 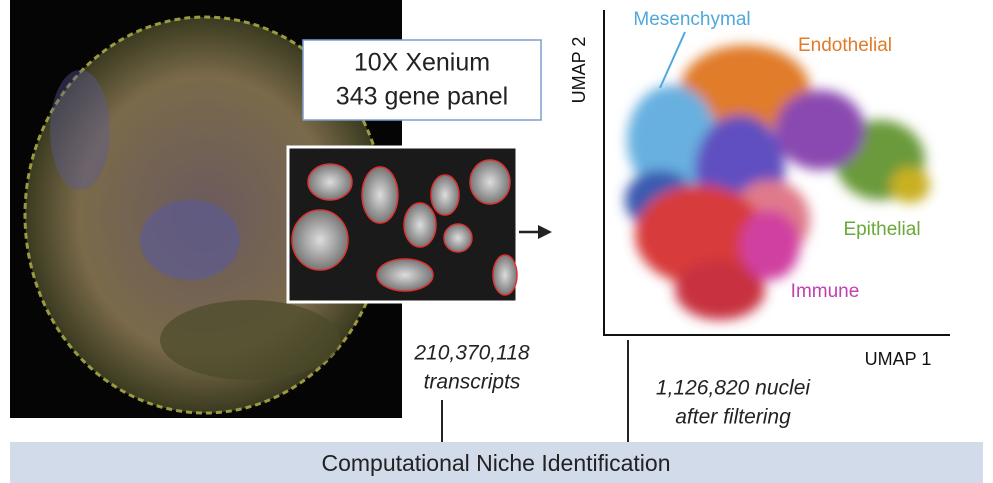 What do you see at coordinates (733, 388) in the screenshot?
I see `nuclei-count: 1,126,820 nuclei` at bounding box center [733, 388].